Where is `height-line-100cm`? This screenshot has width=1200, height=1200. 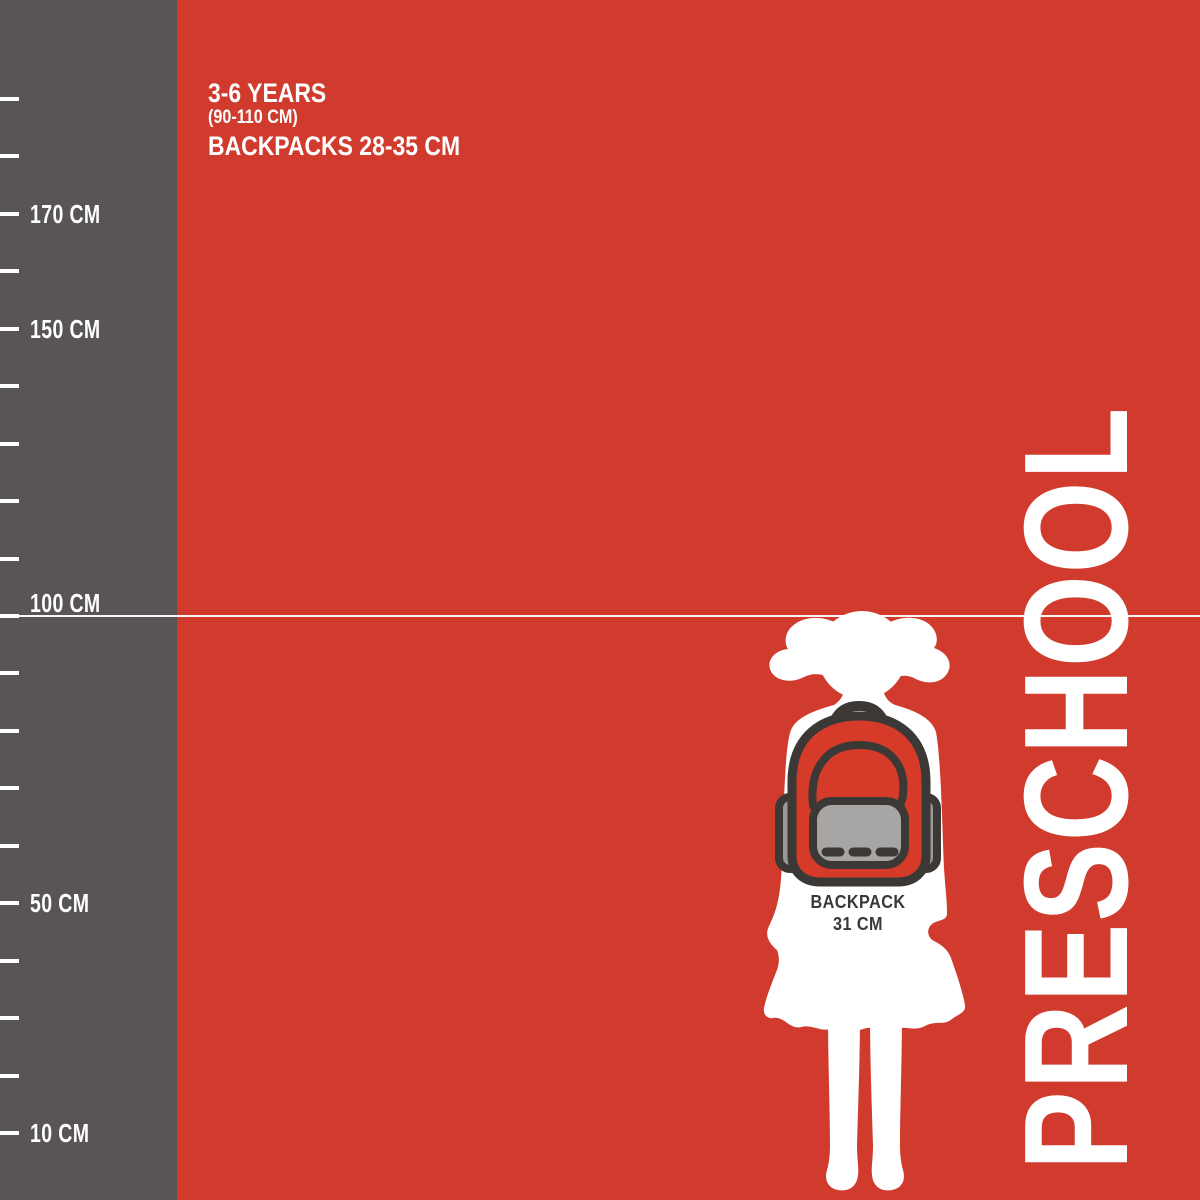 height-line-100cm is located at coordinates (609, 616).